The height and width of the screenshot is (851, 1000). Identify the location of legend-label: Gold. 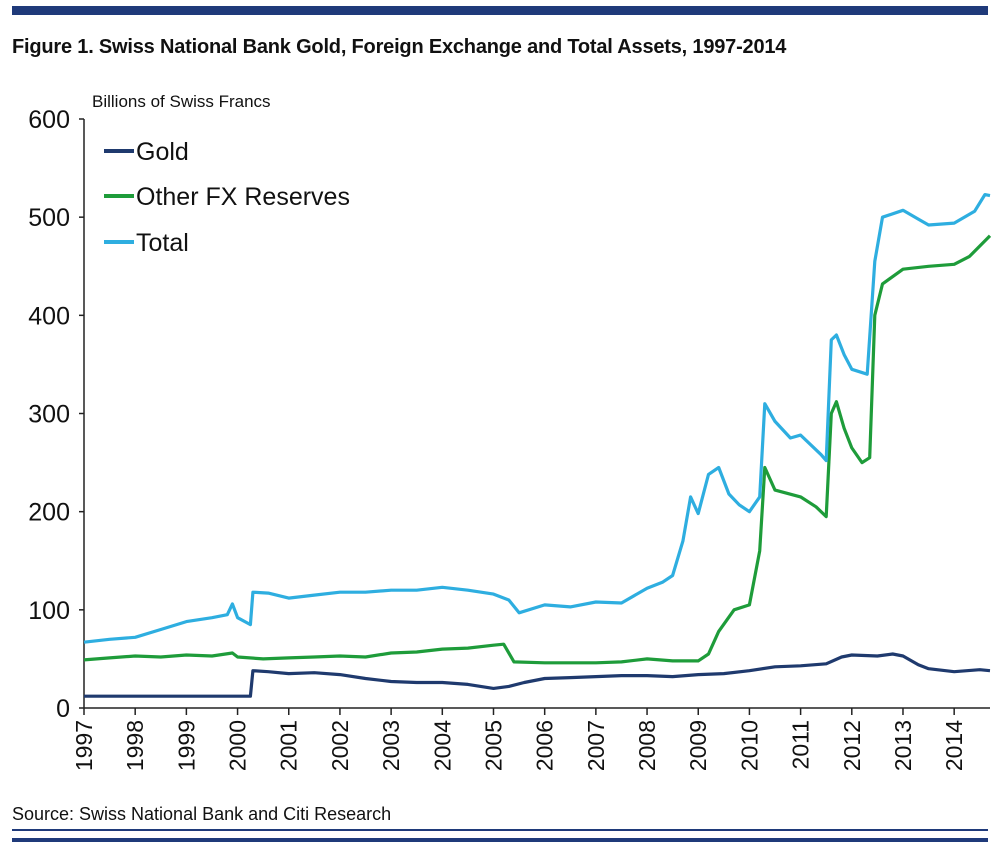
(162, 152).